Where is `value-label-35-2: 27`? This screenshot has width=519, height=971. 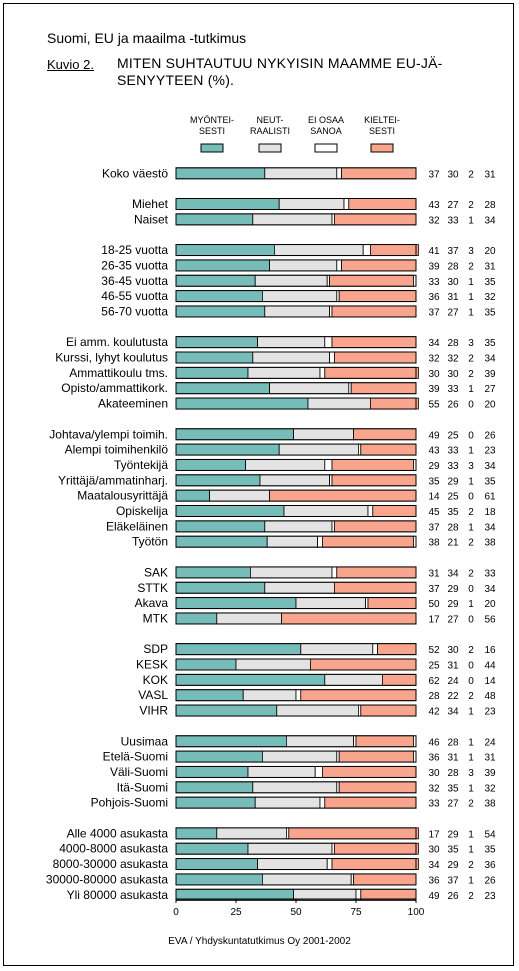 value-label-35-2: 27 is located at coordinates (453, 804).